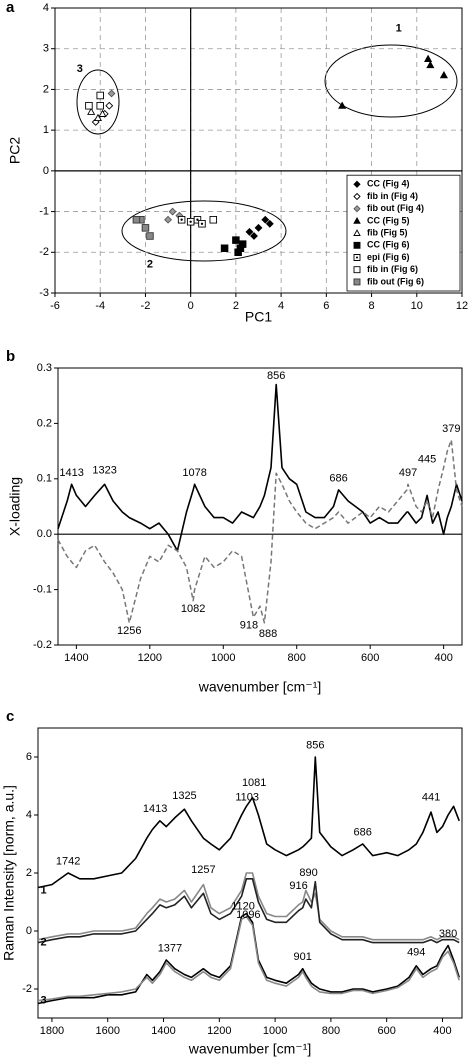 Image resolution: width=474 pixels, height=1064 pixels. What do you see at coordinates (44, 479) in the screenshot?
I see `y-tick-label: 0.1` at bounding box center [44, 479].